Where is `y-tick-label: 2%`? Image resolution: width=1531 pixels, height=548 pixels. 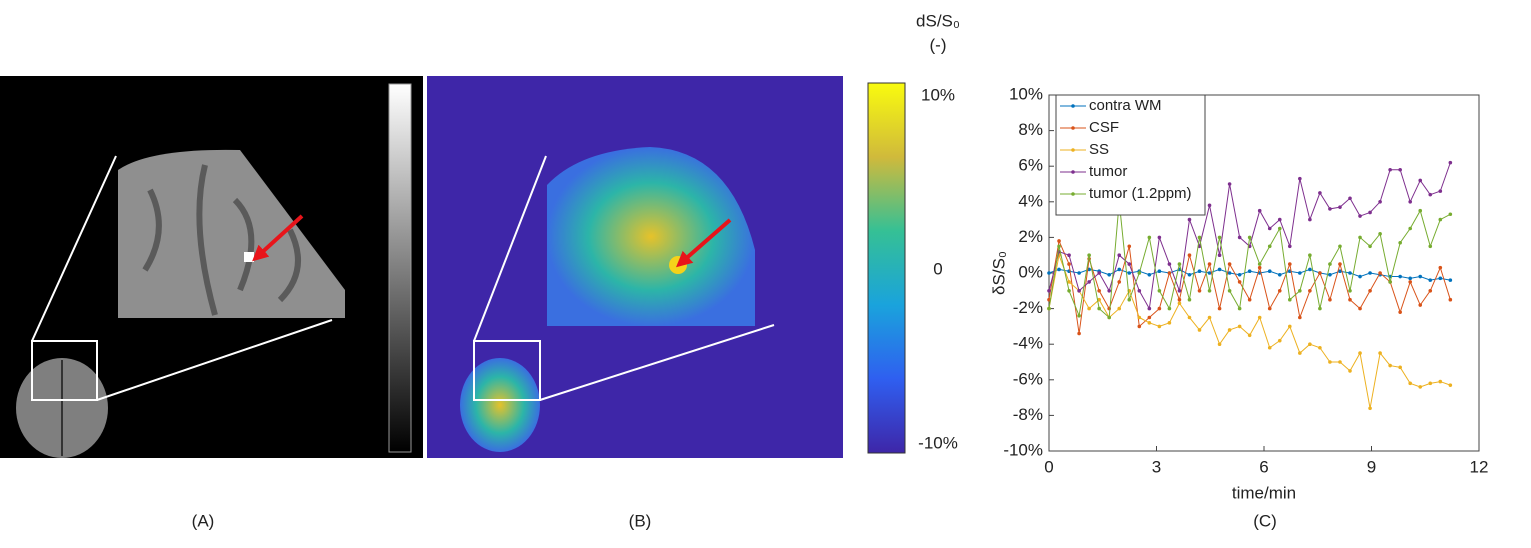
y-tick-label: 2% is located at coordinates (1030, 236).